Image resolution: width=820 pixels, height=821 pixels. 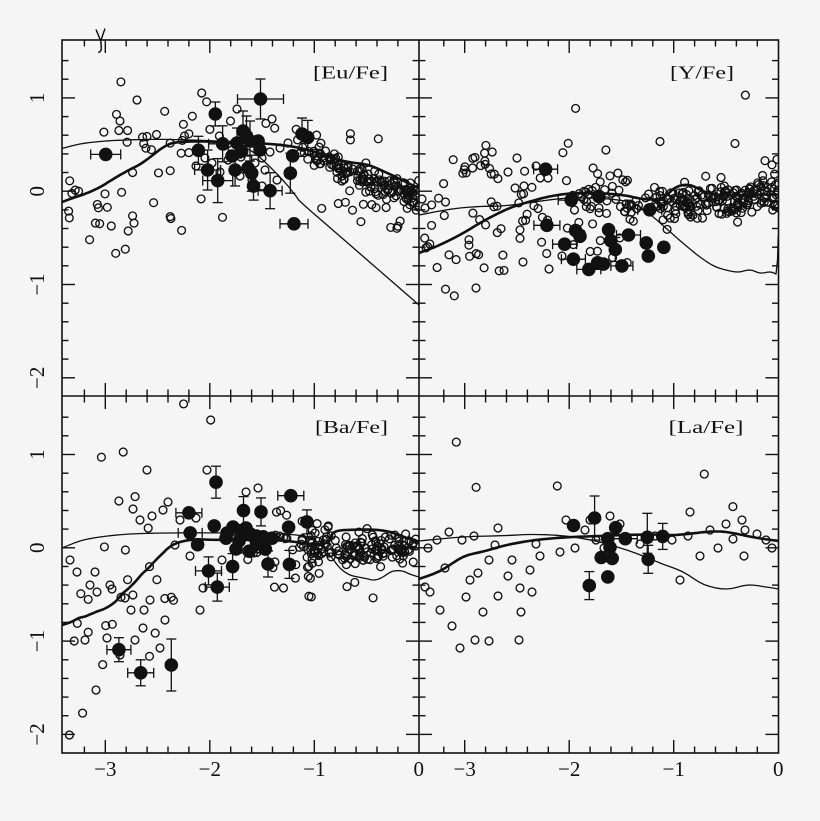 I want to click on svg-text: [La/Fe], so click(x=706, y=427).